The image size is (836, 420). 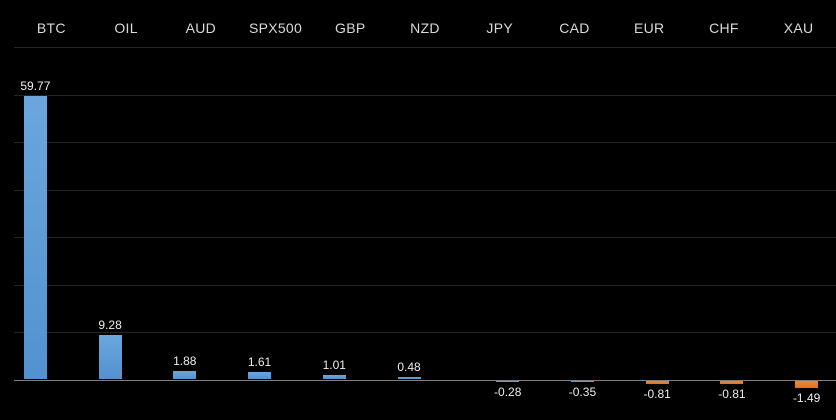 What do you see at coordinates (126, 28) in the screenshot?
I see `column-header-oil: OIL` at bounding box center [126, 28].